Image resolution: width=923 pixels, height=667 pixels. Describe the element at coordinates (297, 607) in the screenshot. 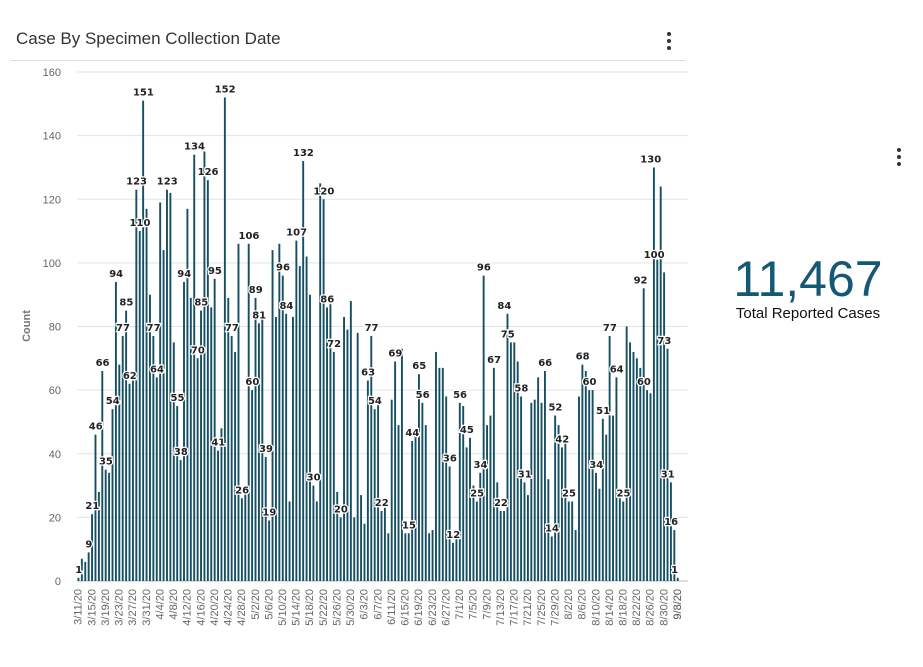

I see `x-tick-label: 5/14/20` at that location.